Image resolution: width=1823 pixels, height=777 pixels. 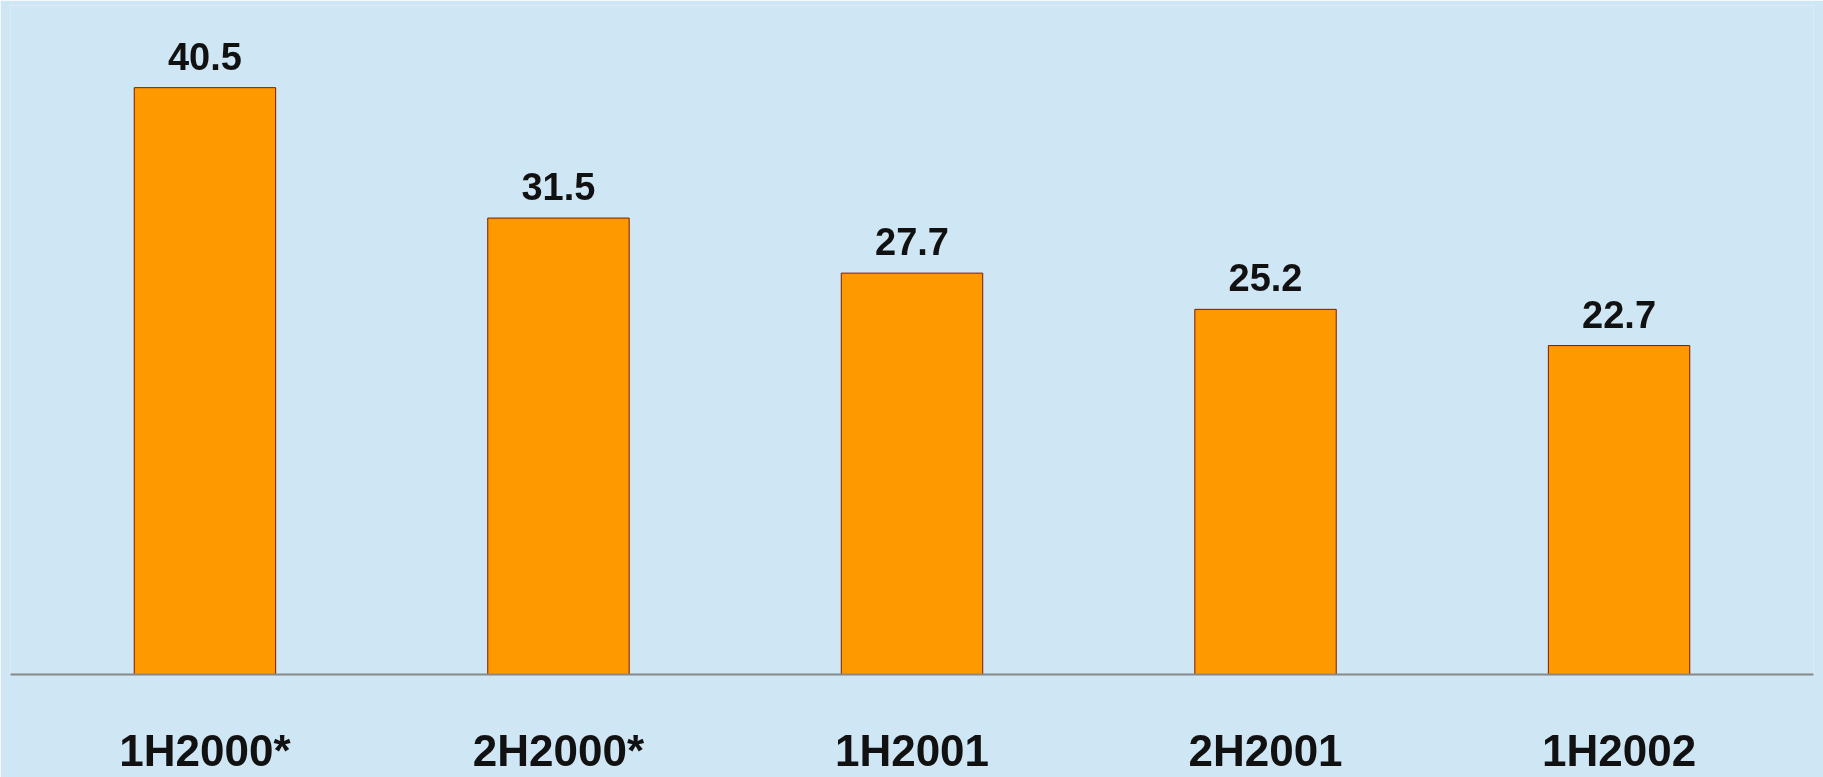 I want to click on data-label: 22.7, so click(x=1619, y=314).